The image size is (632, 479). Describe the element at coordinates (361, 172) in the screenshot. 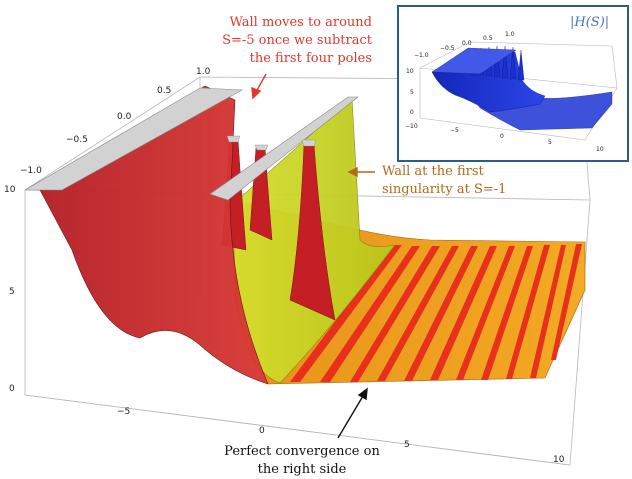

I see `arrow-wall-first` at that location.